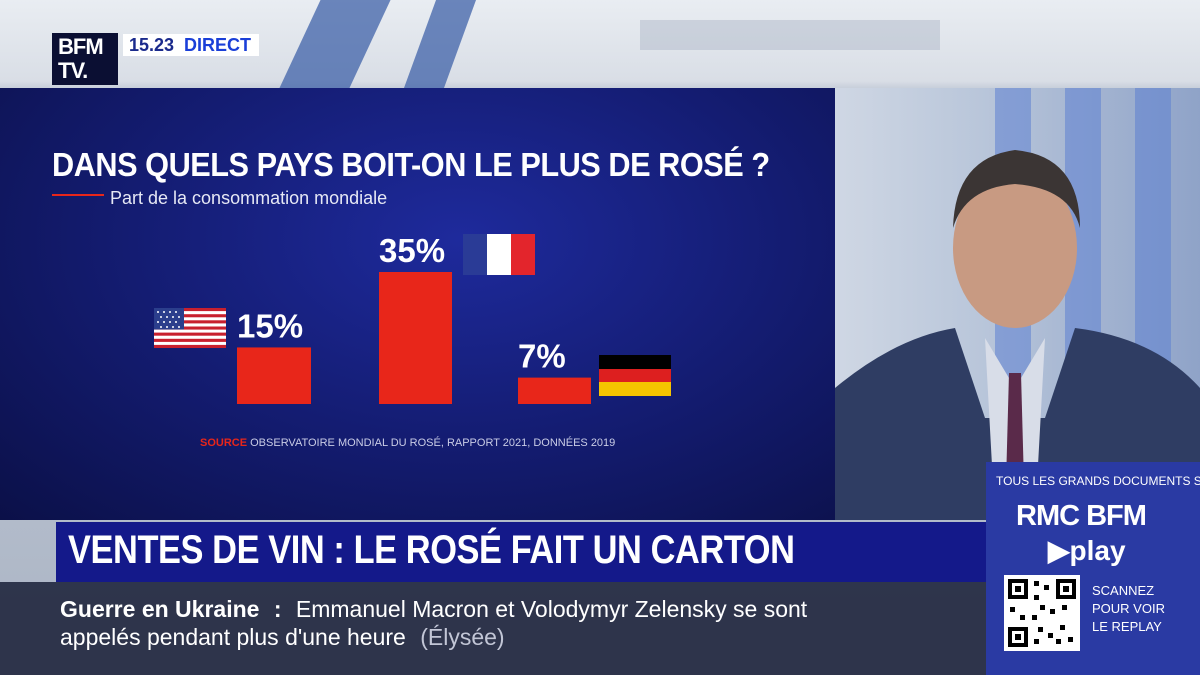  Describe the element at coordinates (554, 390) in the screenshot. I see `bar-allemagne` at that location.